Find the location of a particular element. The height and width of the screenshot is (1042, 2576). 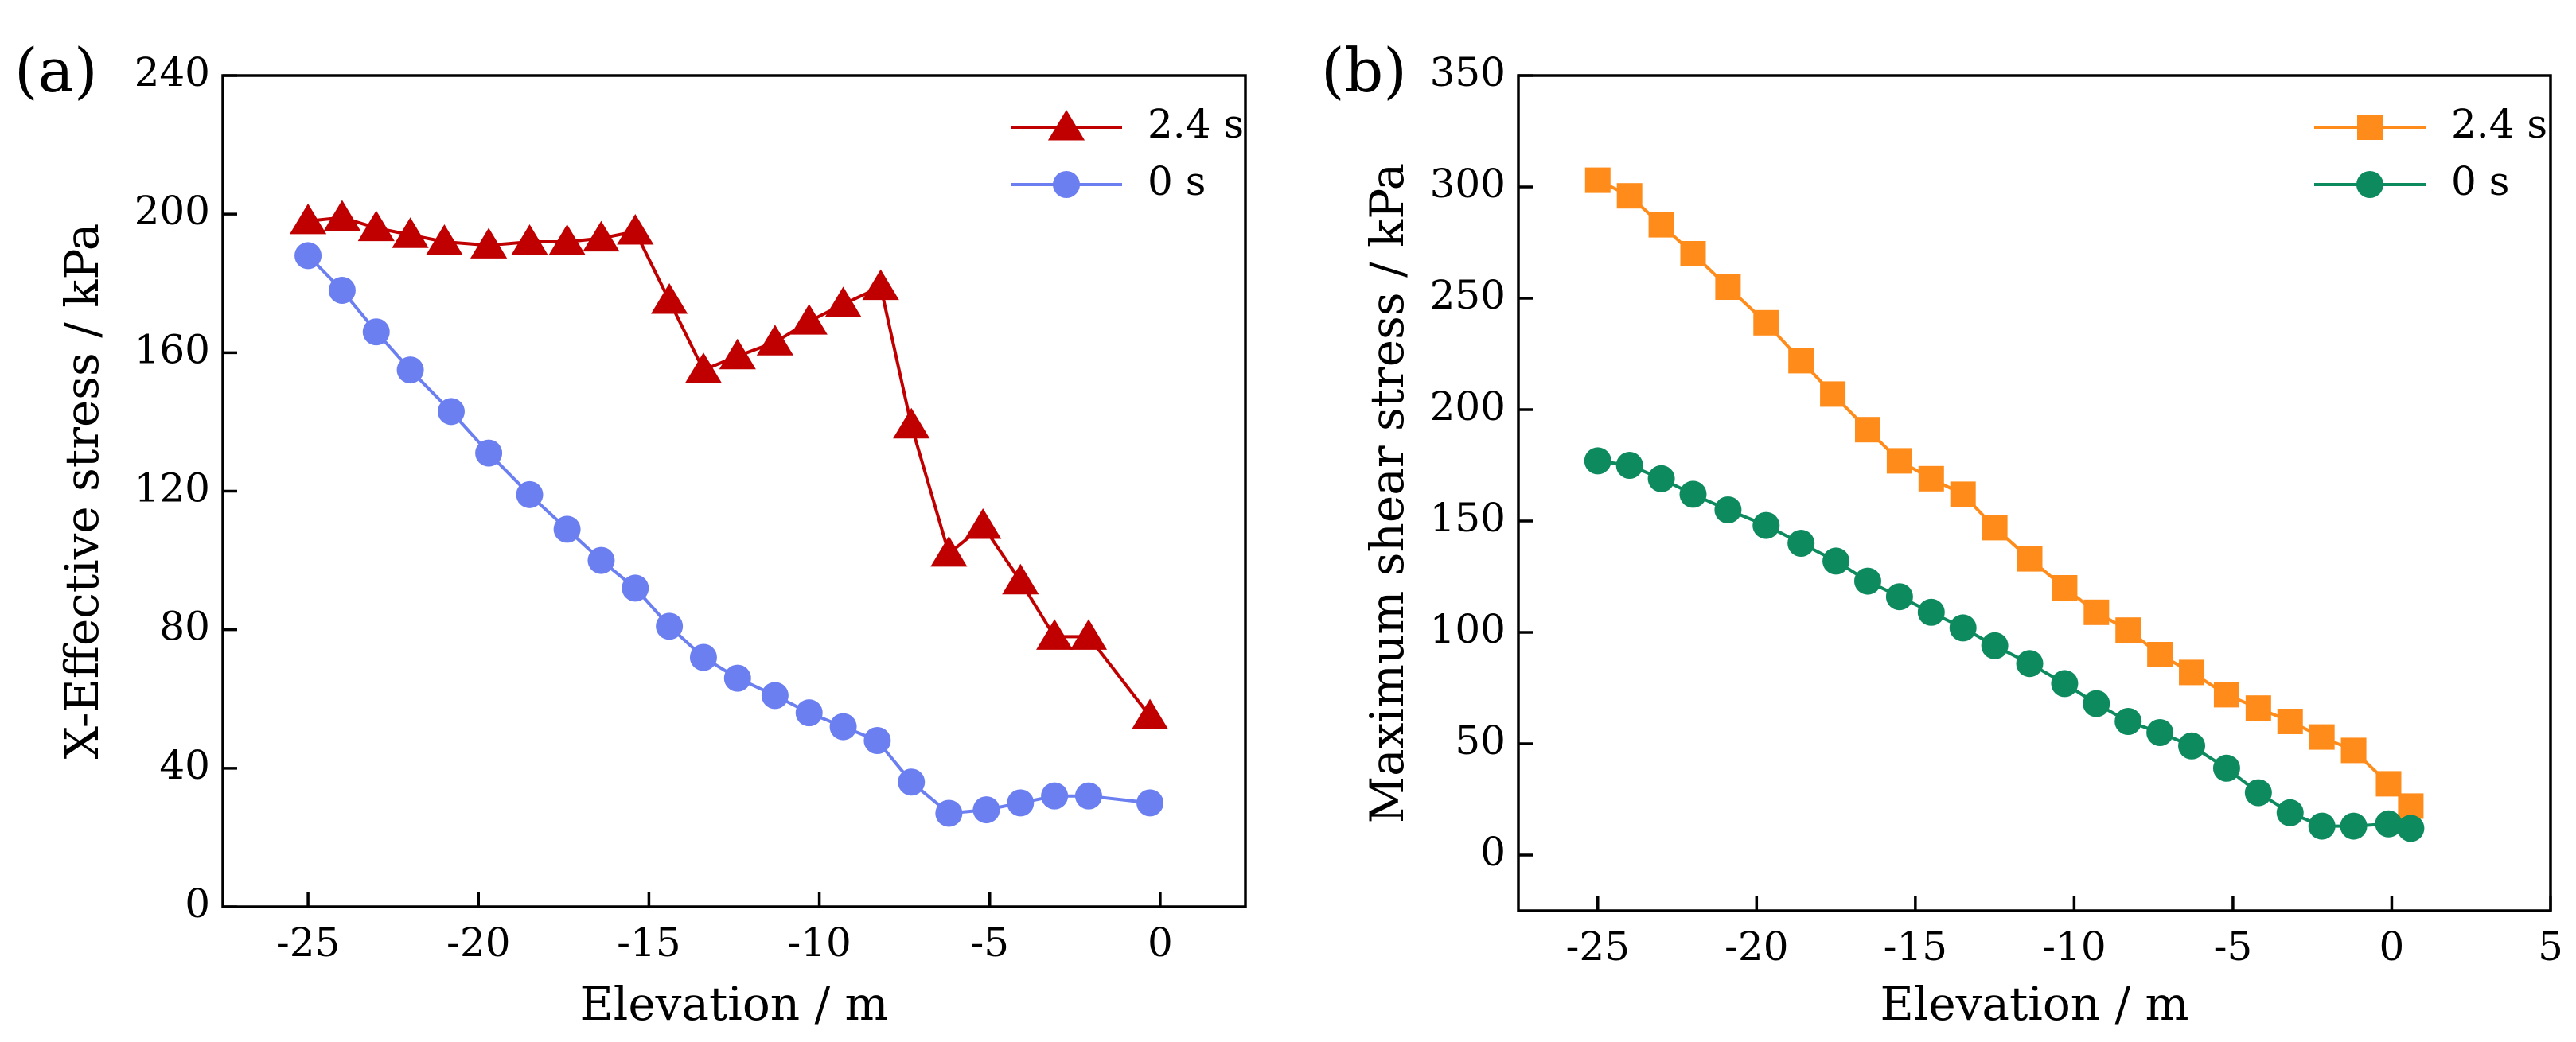

y-tick-label: 250 is located at coordinates (1468, 295).